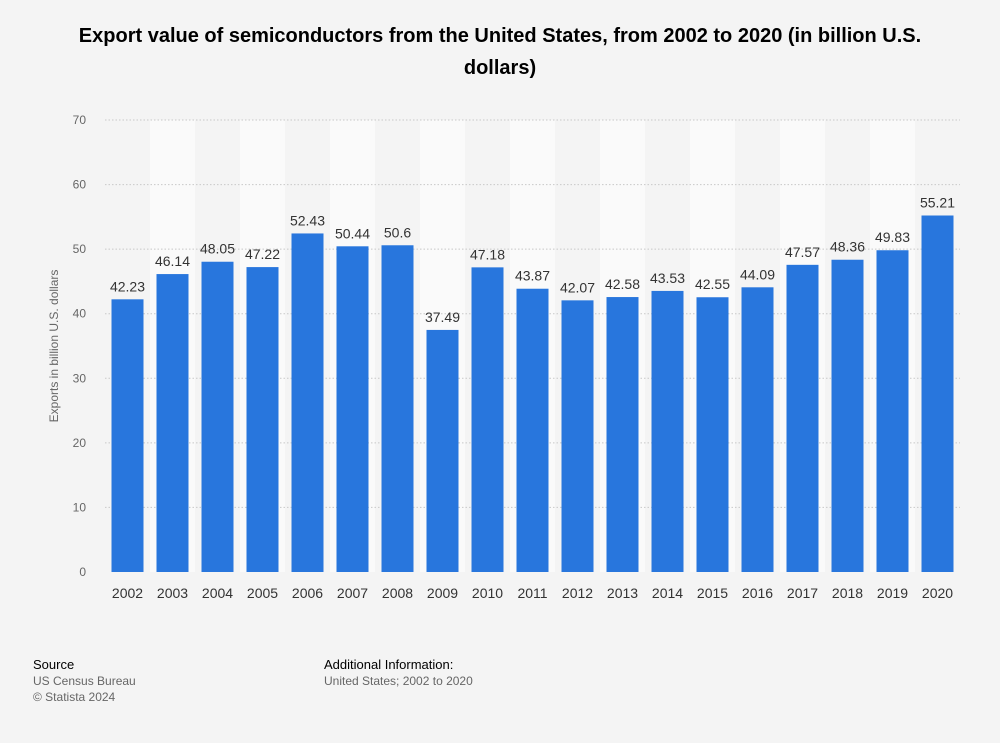  I want to click on data-label: 47.18, so click(487, 254).